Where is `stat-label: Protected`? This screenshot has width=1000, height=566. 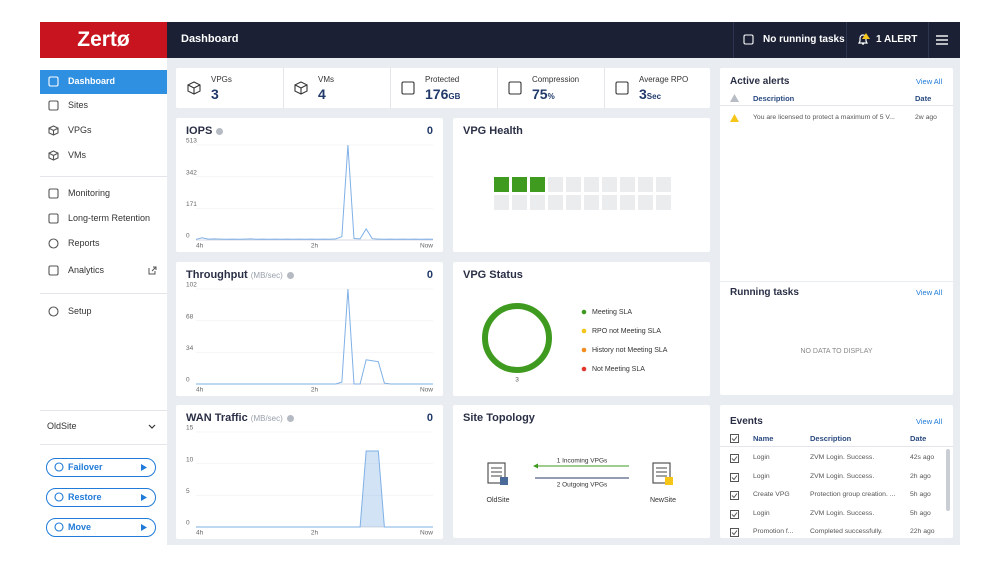
stat-label: Protected is located at coordinates (442, 79).